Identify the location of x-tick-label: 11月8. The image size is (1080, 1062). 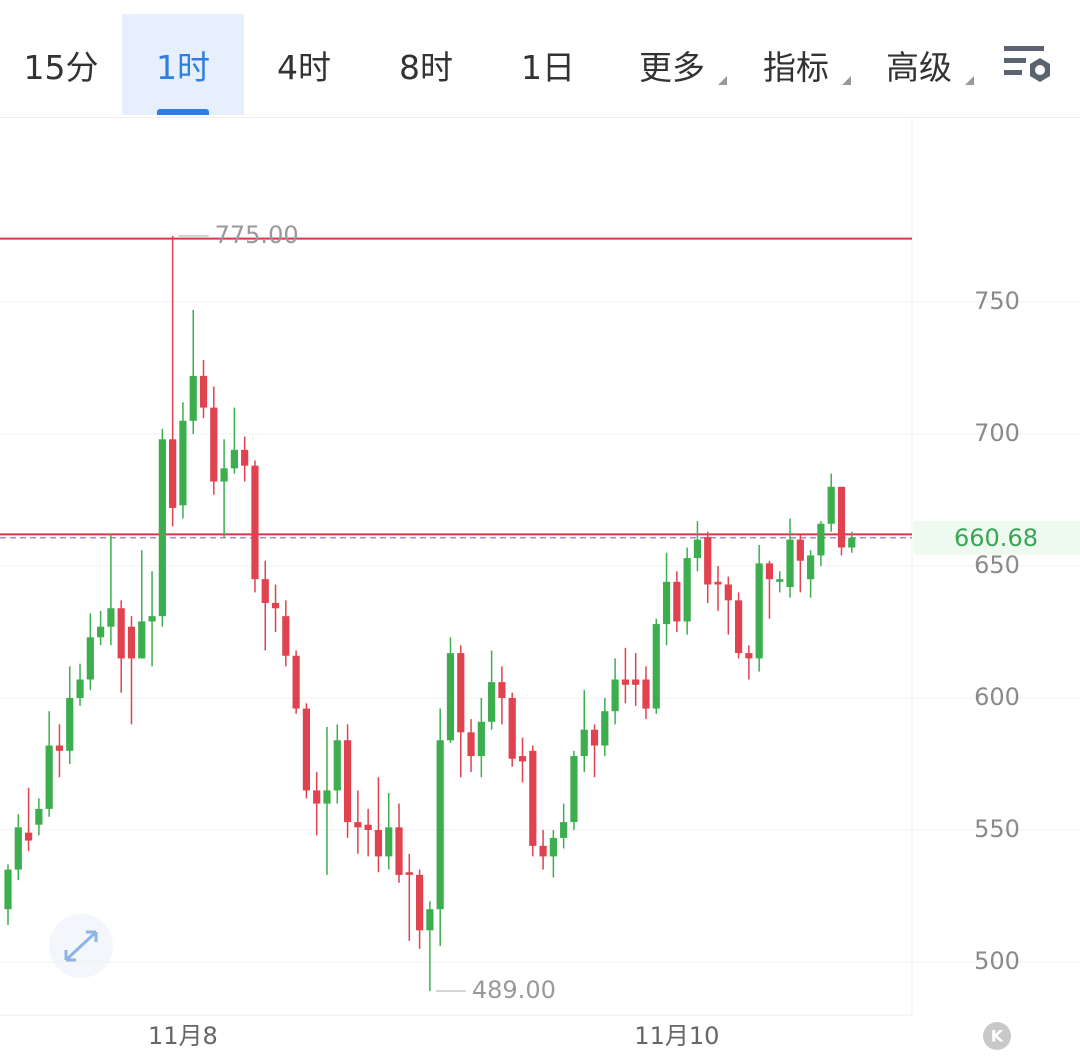
(183, 1036).